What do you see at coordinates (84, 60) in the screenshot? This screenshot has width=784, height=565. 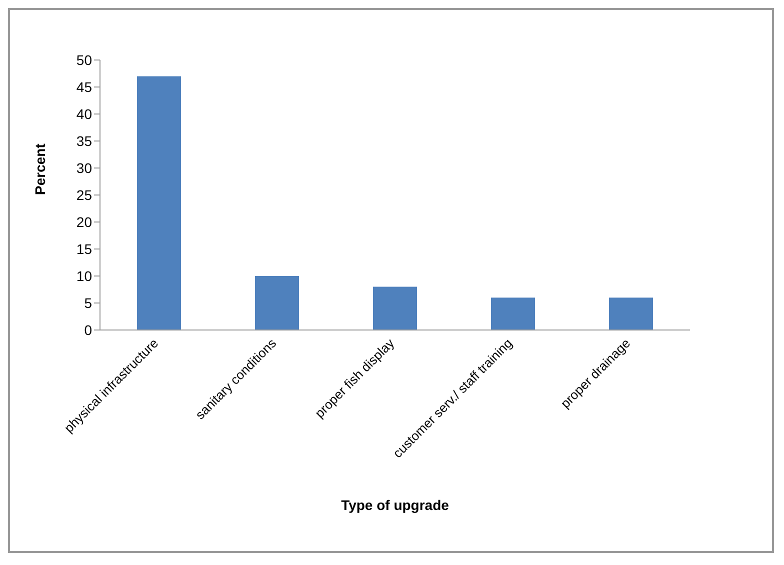 I see `y-tick-label: 50` at bounding box center [84, 60].